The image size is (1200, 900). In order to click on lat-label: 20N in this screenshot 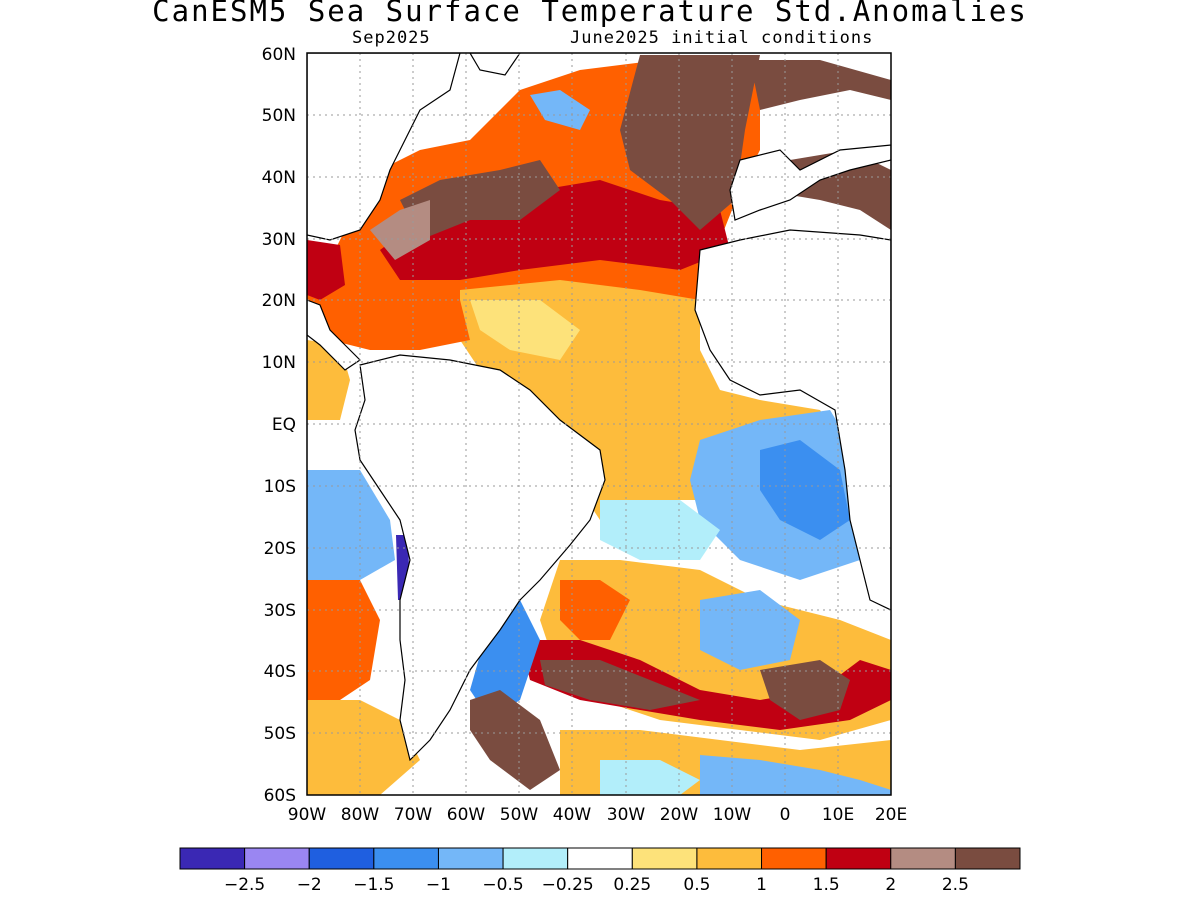, I will do `click(279, 301)`.